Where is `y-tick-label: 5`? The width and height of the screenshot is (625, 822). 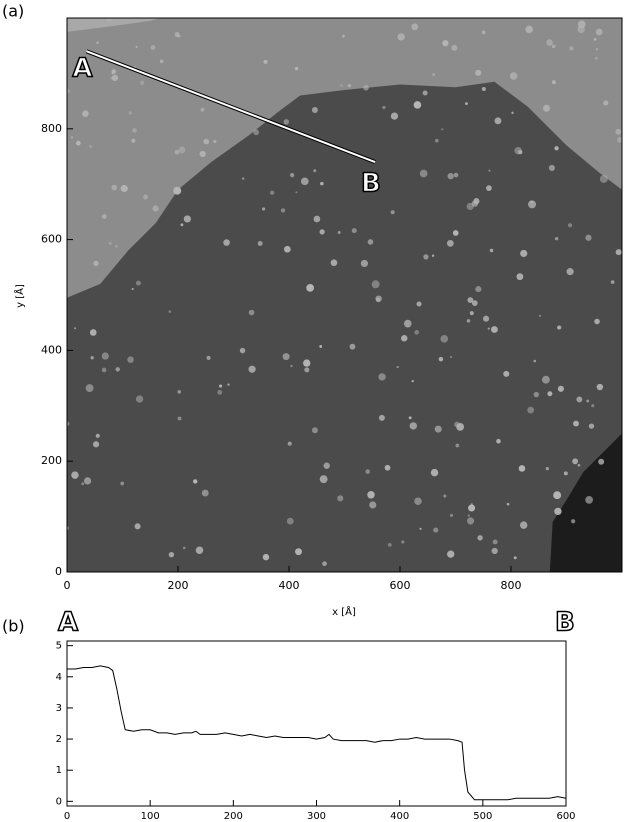
y-tick-label: 5 is located at coordinates (59, 646).